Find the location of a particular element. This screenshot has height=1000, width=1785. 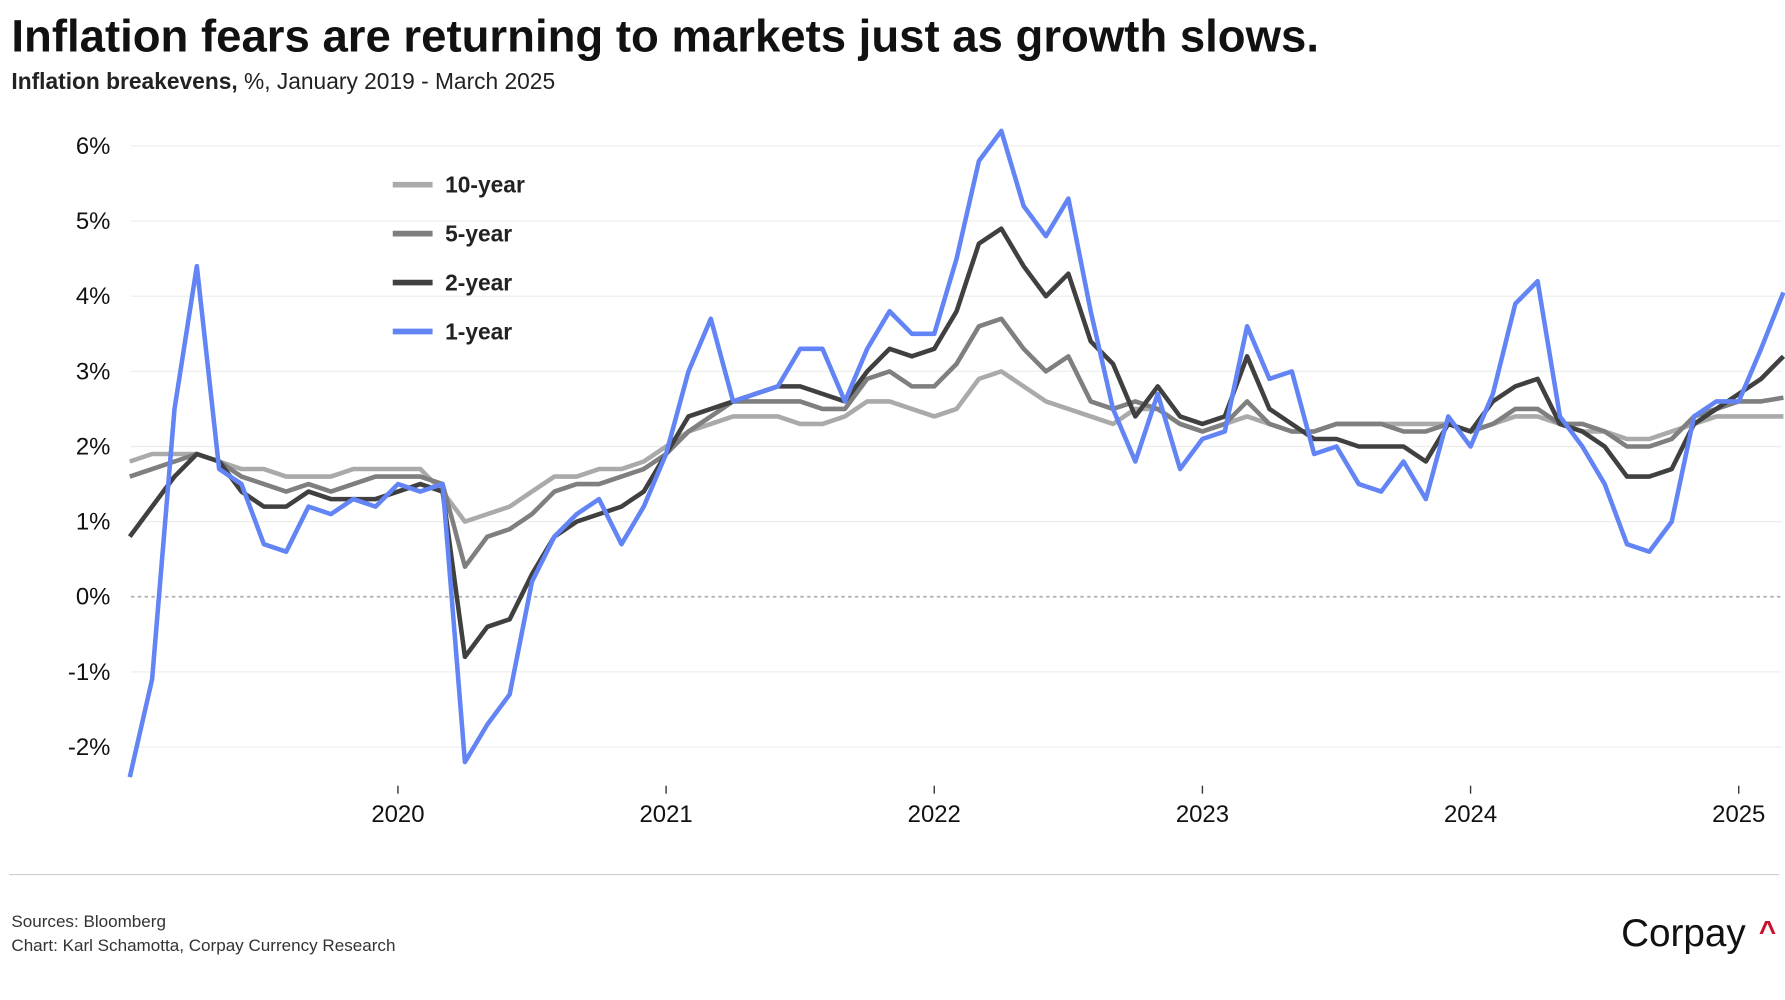

x-tick-label: 2020 is located at coordinates (397, 814).